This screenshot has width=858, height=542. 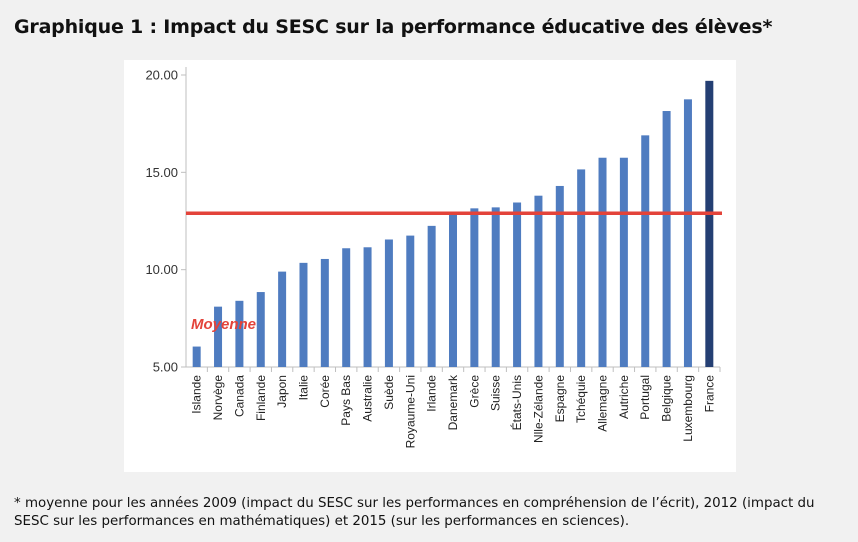 What do you see at coordinates (667, 398) in the screenshot?
I see `x-tick-label: Belgique` at bounding box center [667, 398].